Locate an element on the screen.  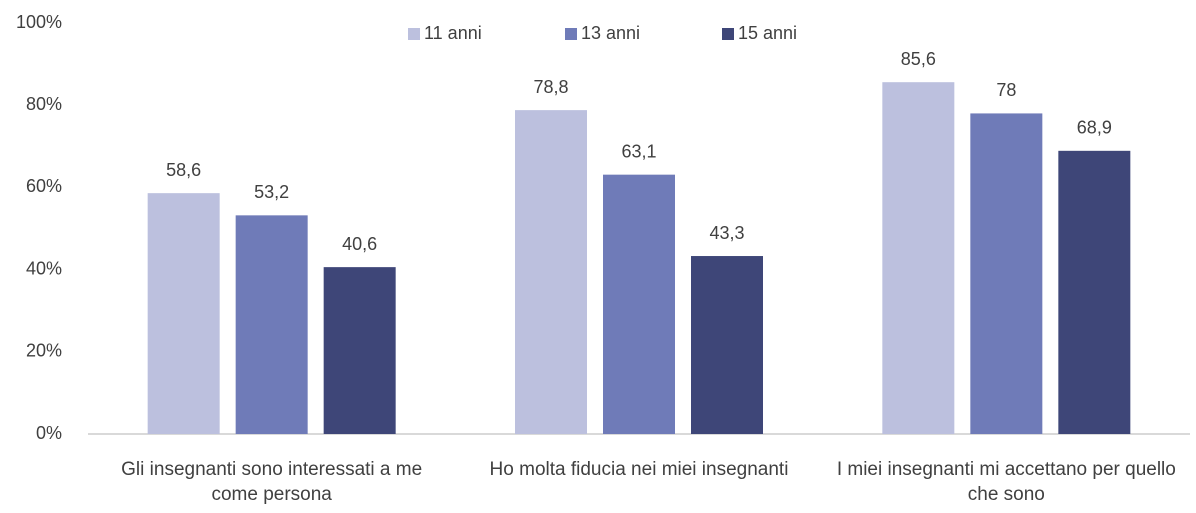
data-label: 78,8 is located at coordinates (550, 87).